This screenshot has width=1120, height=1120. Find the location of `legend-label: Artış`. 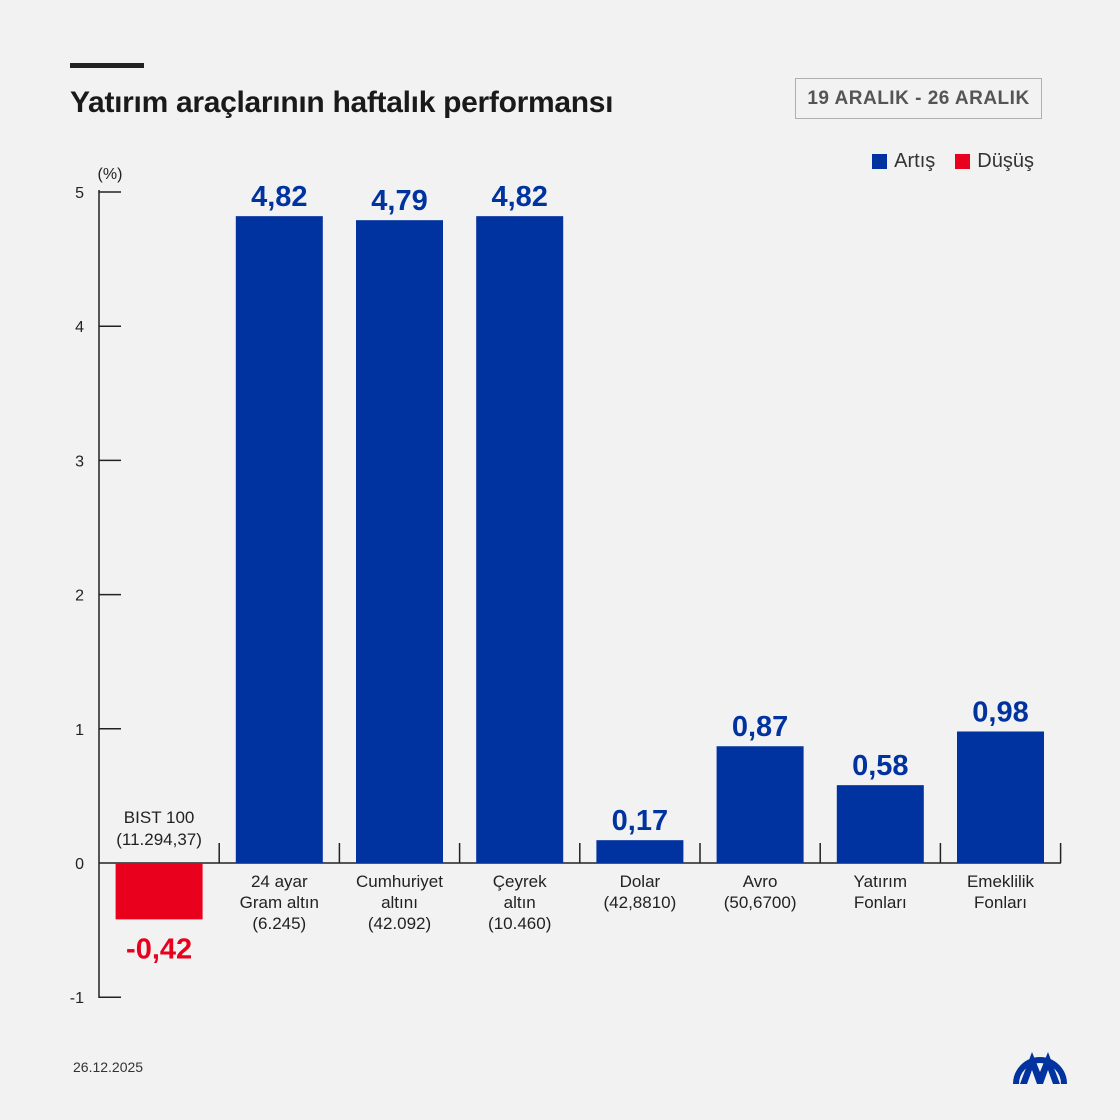

legend-label: Artış is located at coordinates (915, 161).